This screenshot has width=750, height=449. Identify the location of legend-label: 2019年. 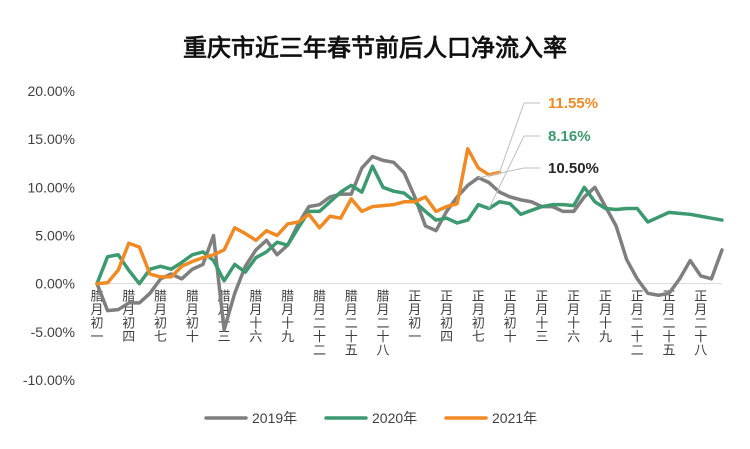
(274, 418).